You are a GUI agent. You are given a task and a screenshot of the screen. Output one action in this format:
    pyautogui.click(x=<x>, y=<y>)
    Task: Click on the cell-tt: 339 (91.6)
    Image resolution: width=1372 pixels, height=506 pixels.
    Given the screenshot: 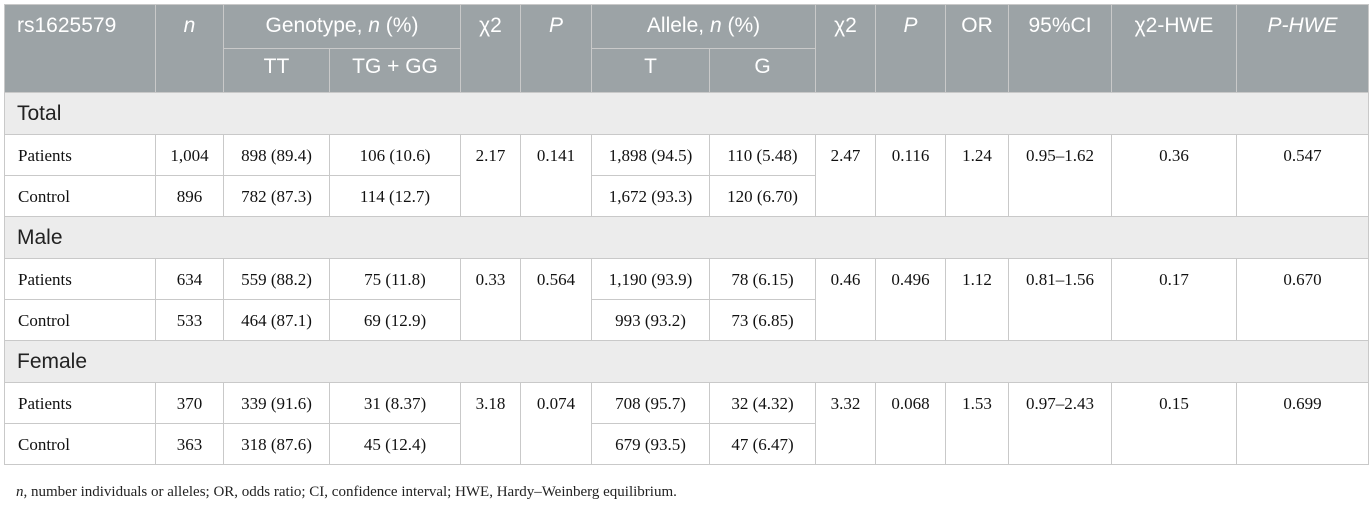 What is the action you would take?
    pyautogui.click(x=276, y=403)
    